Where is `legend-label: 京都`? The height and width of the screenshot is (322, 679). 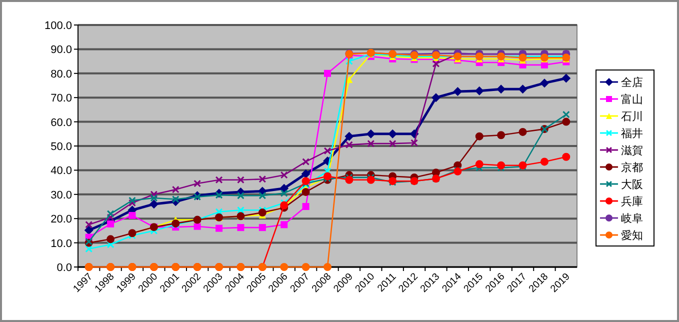
legend-label: 京都 is located at coordinates (632, 167).